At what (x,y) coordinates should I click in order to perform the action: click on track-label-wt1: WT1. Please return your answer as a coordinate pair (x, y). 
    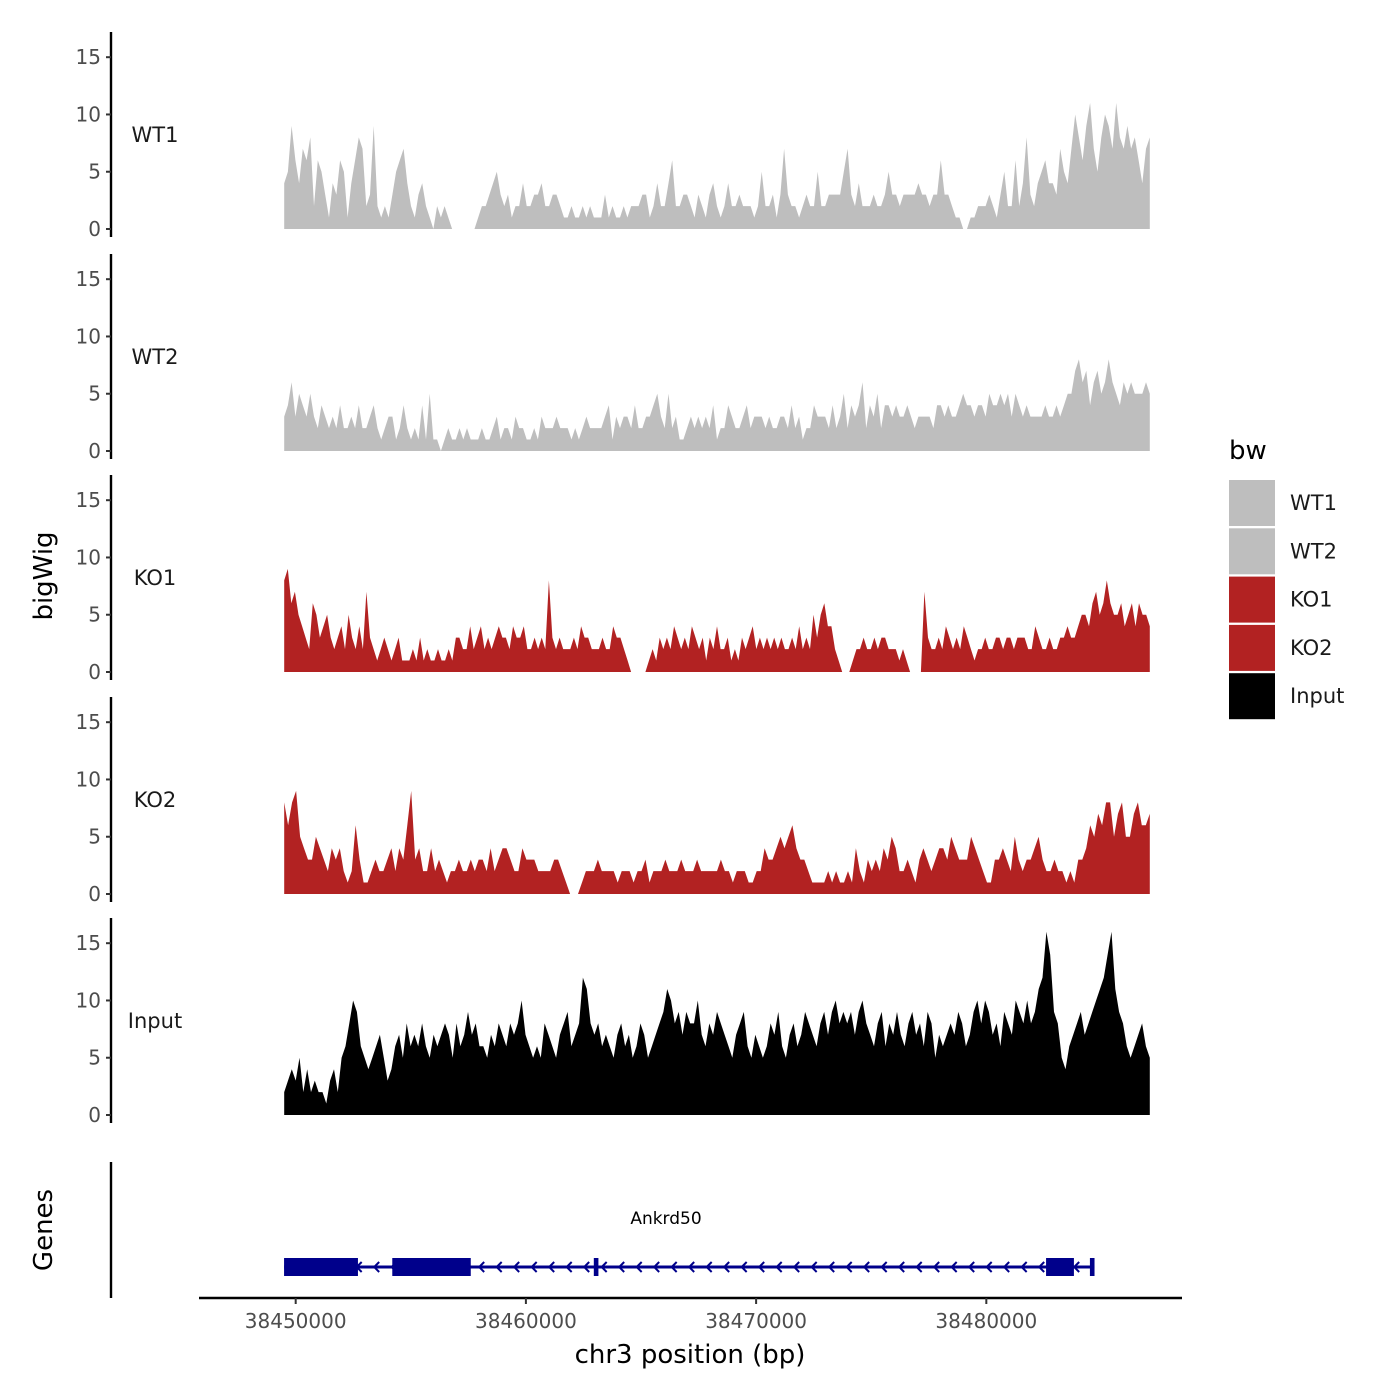
    Looking at the image, I should click on (155, 135).